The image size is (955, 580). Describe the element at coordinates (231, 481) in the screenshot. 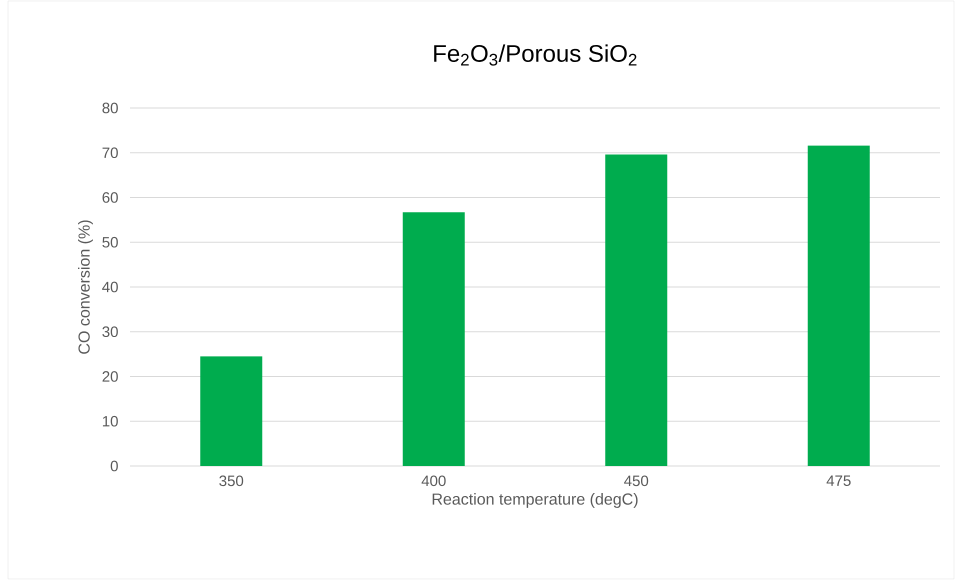

I see `x-tick-label: 350` at that location.